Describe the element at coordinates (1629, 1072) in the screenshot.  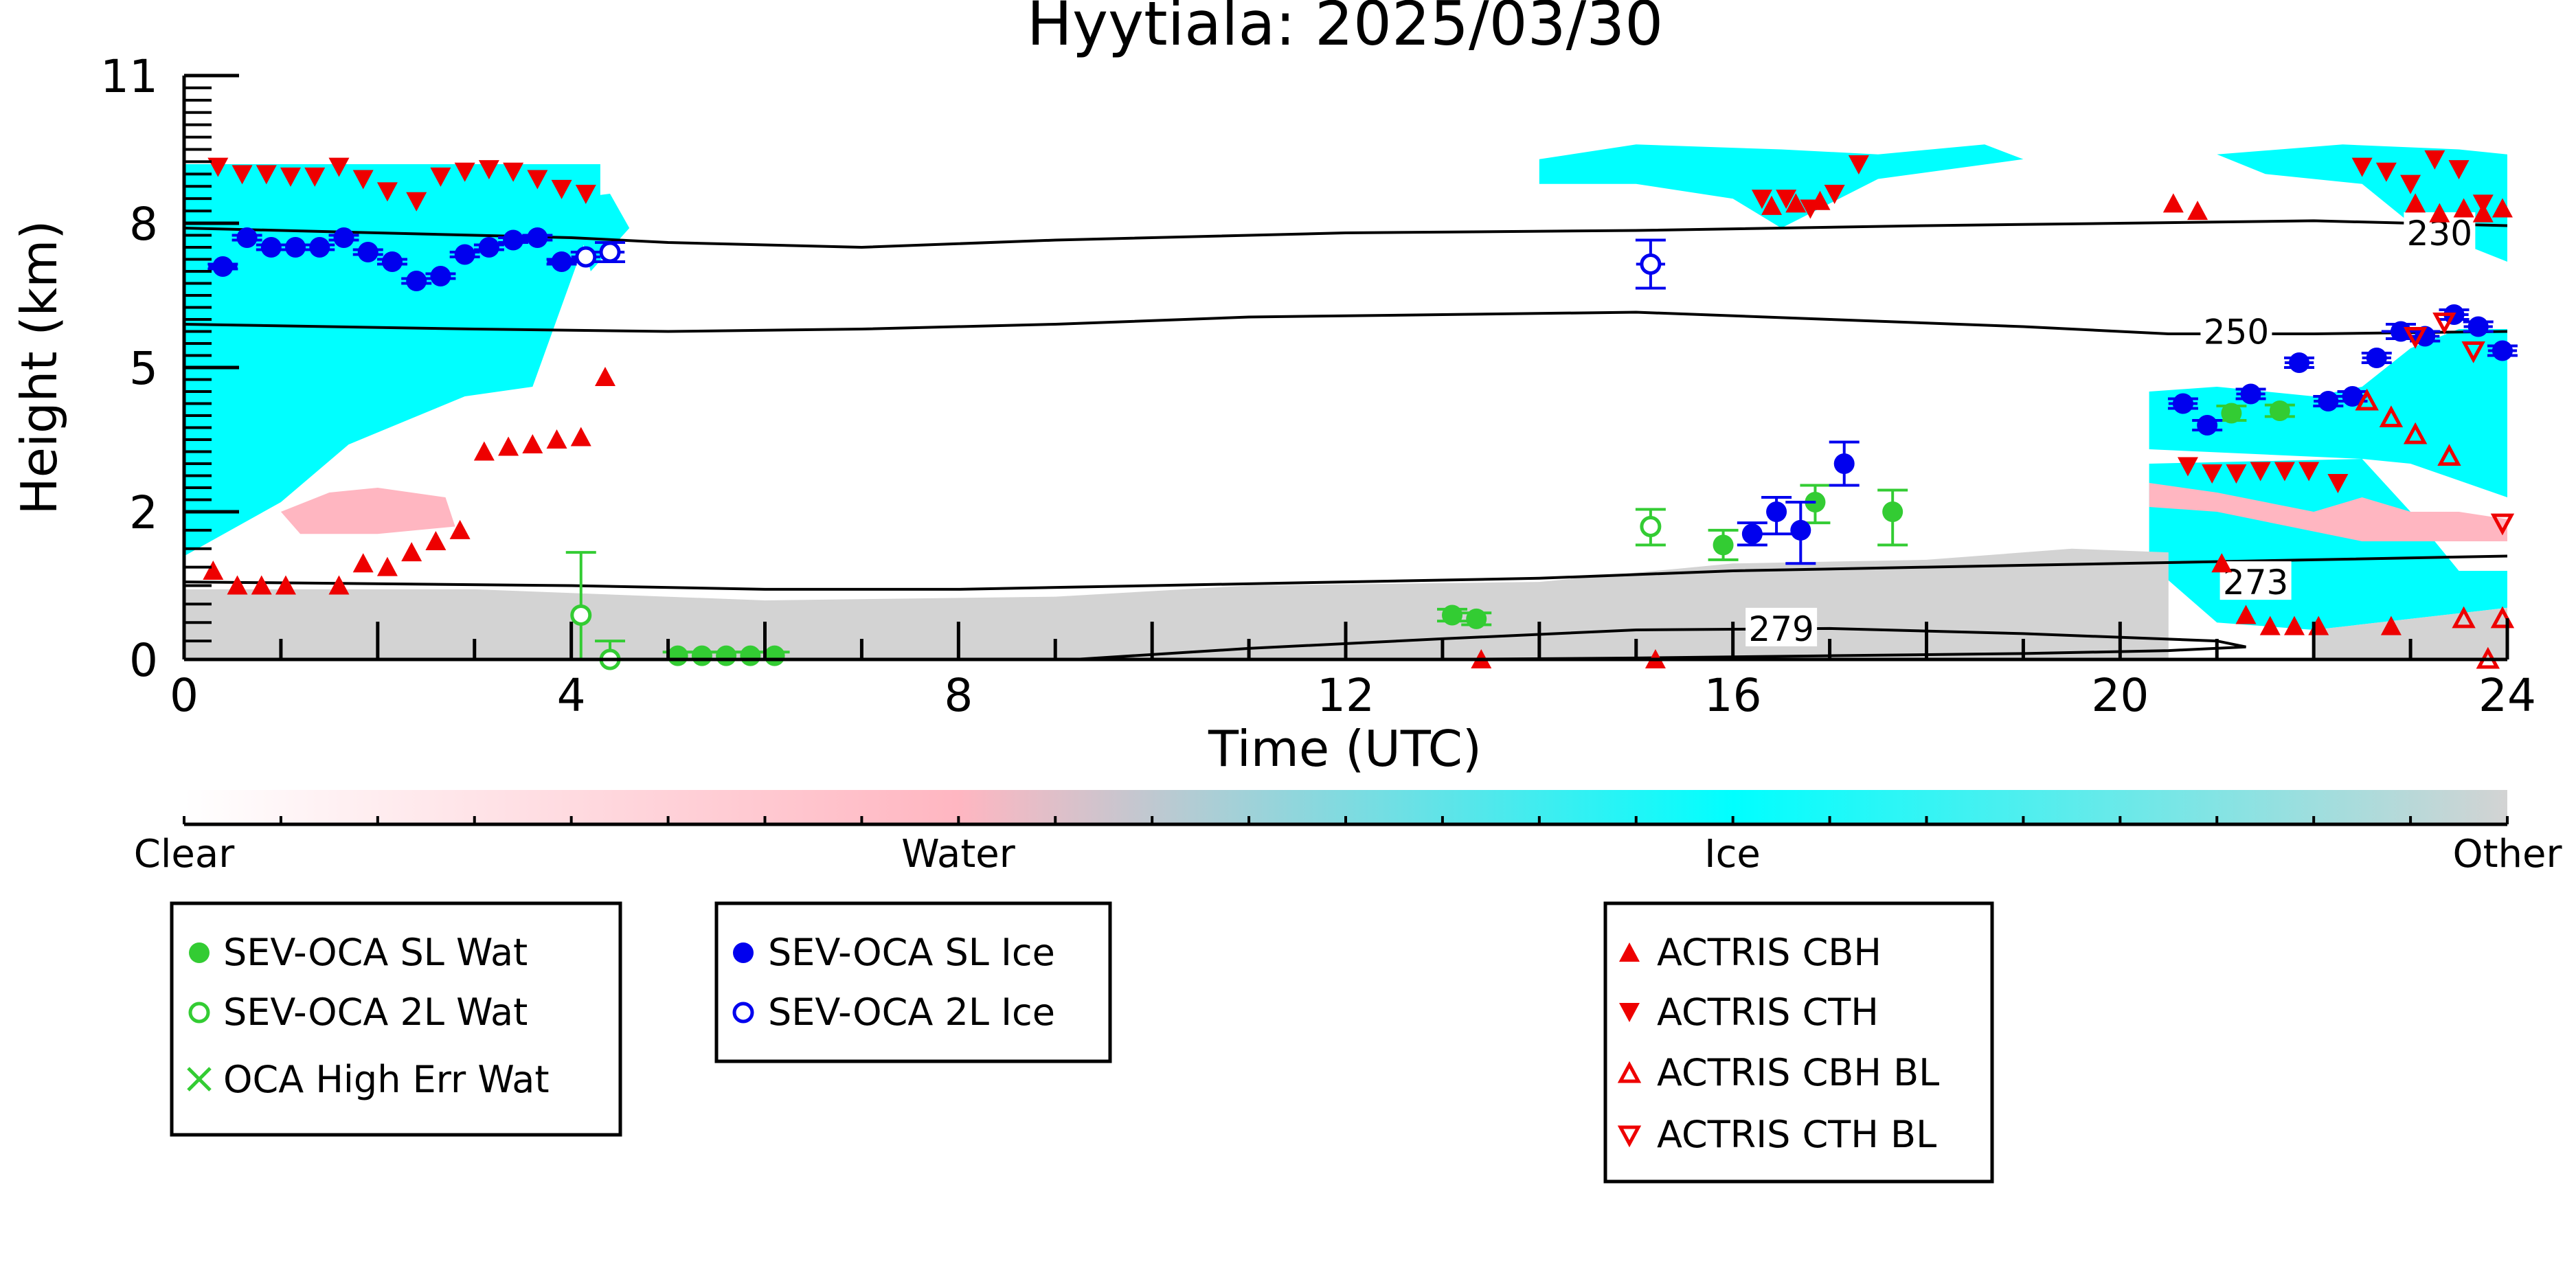
I see `legend-marker-actris-cbh-bl` at that location.